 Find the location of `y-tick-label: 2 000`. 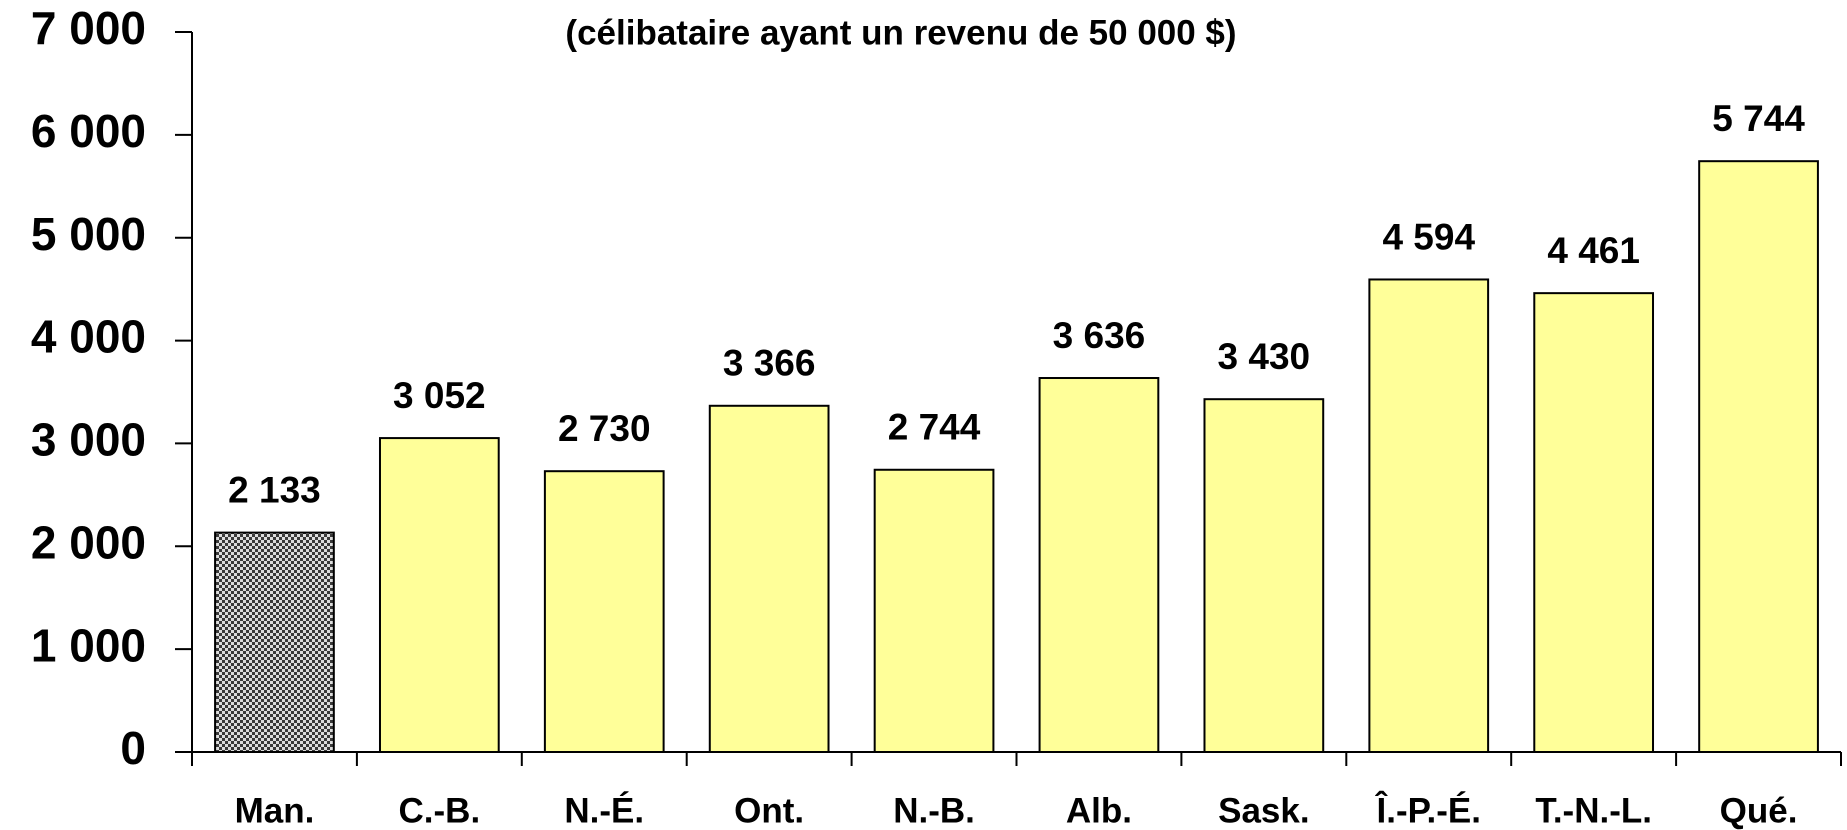

y-tick-label: 2 000 is located at coordinates (88, 542).